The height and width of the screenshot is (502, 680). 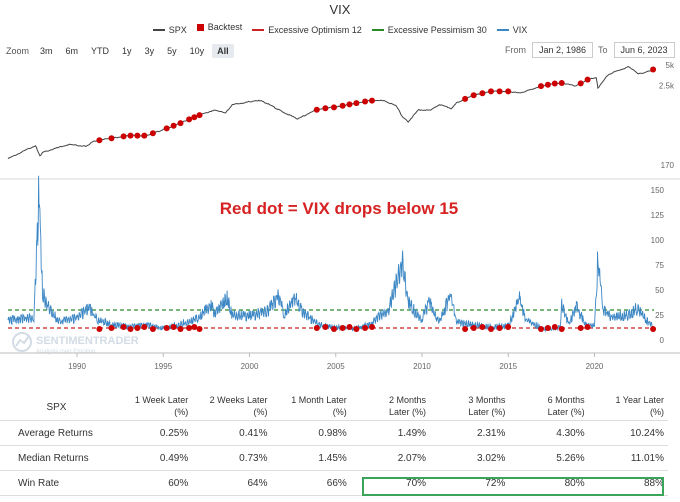 I want to click on spx-y-tick-label: 2.5k, so click(x=667, y=85).